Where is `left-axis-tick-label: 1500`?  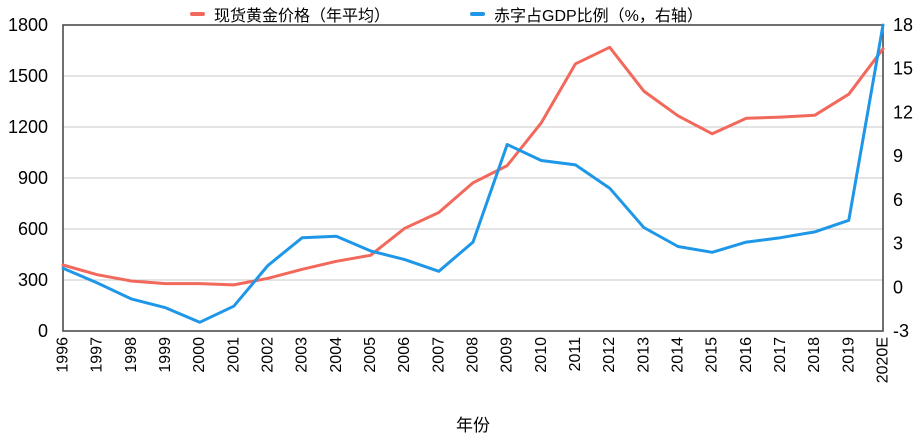 left-axis-tick-label: 1500 is located at coordinates (28, 76).